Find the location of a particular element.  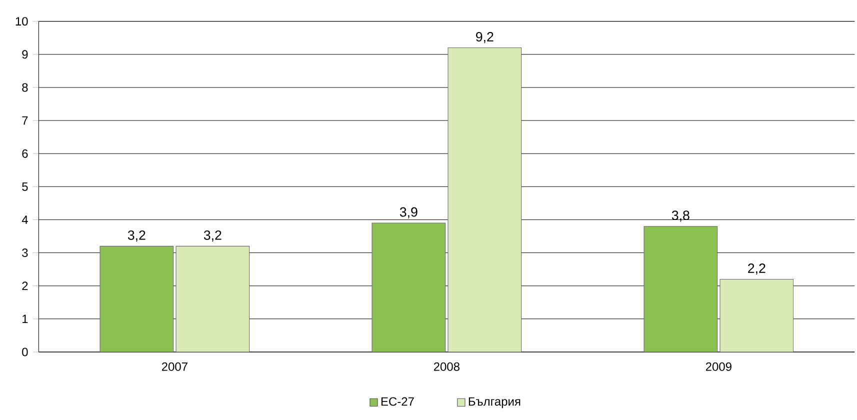

data-label: 2,2 is located at coordinates (757, 269).